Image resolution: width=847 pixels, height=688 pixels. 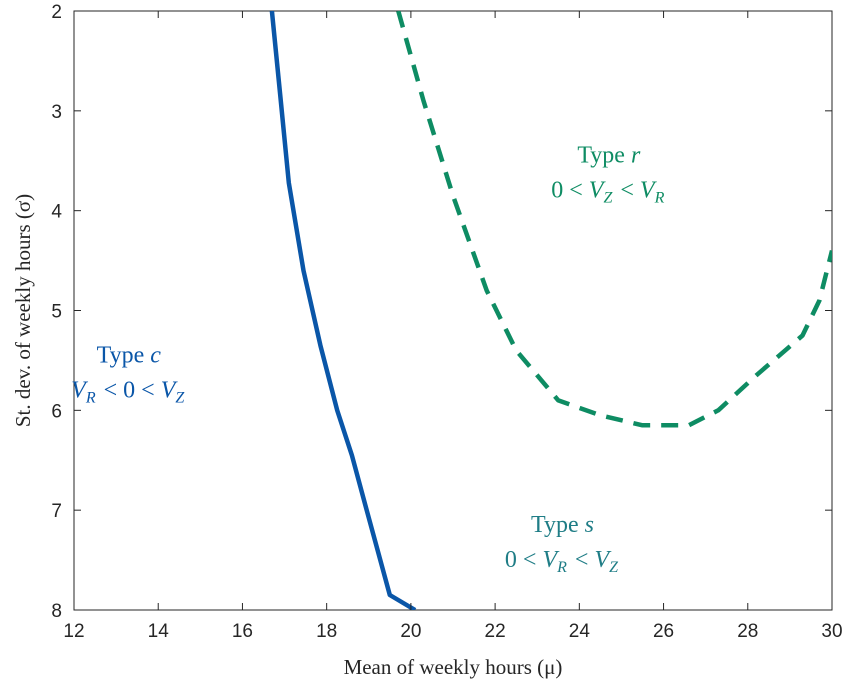 What do you see at coordinates (410, 631) in the screenshot?
I see `x-tick-label: 20` at bounding box center [410, 631].